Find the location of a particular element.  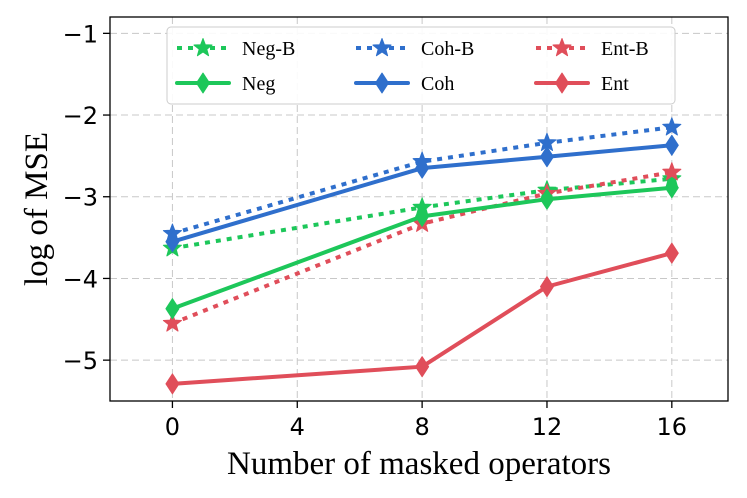

legend-item-ent-b: Ent-B is located at coordinates (592, 49).